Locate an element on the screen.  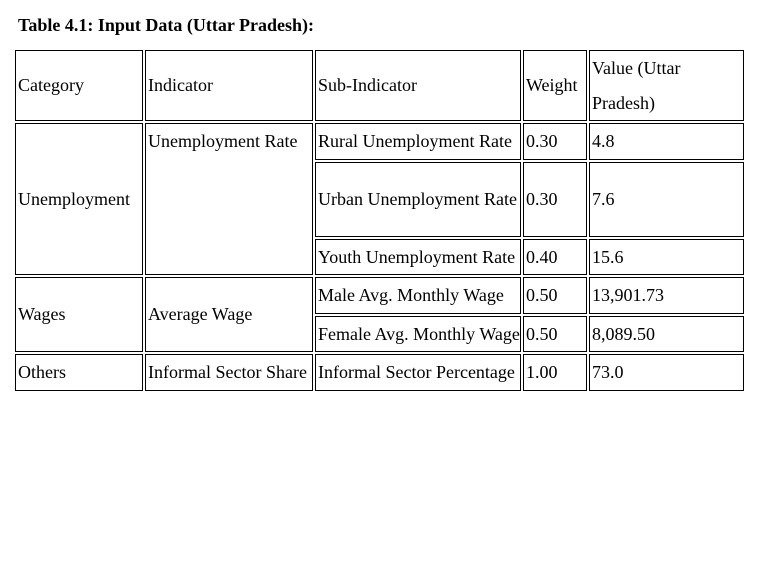
category-cell: Wages is located at coordinates (79, 314).